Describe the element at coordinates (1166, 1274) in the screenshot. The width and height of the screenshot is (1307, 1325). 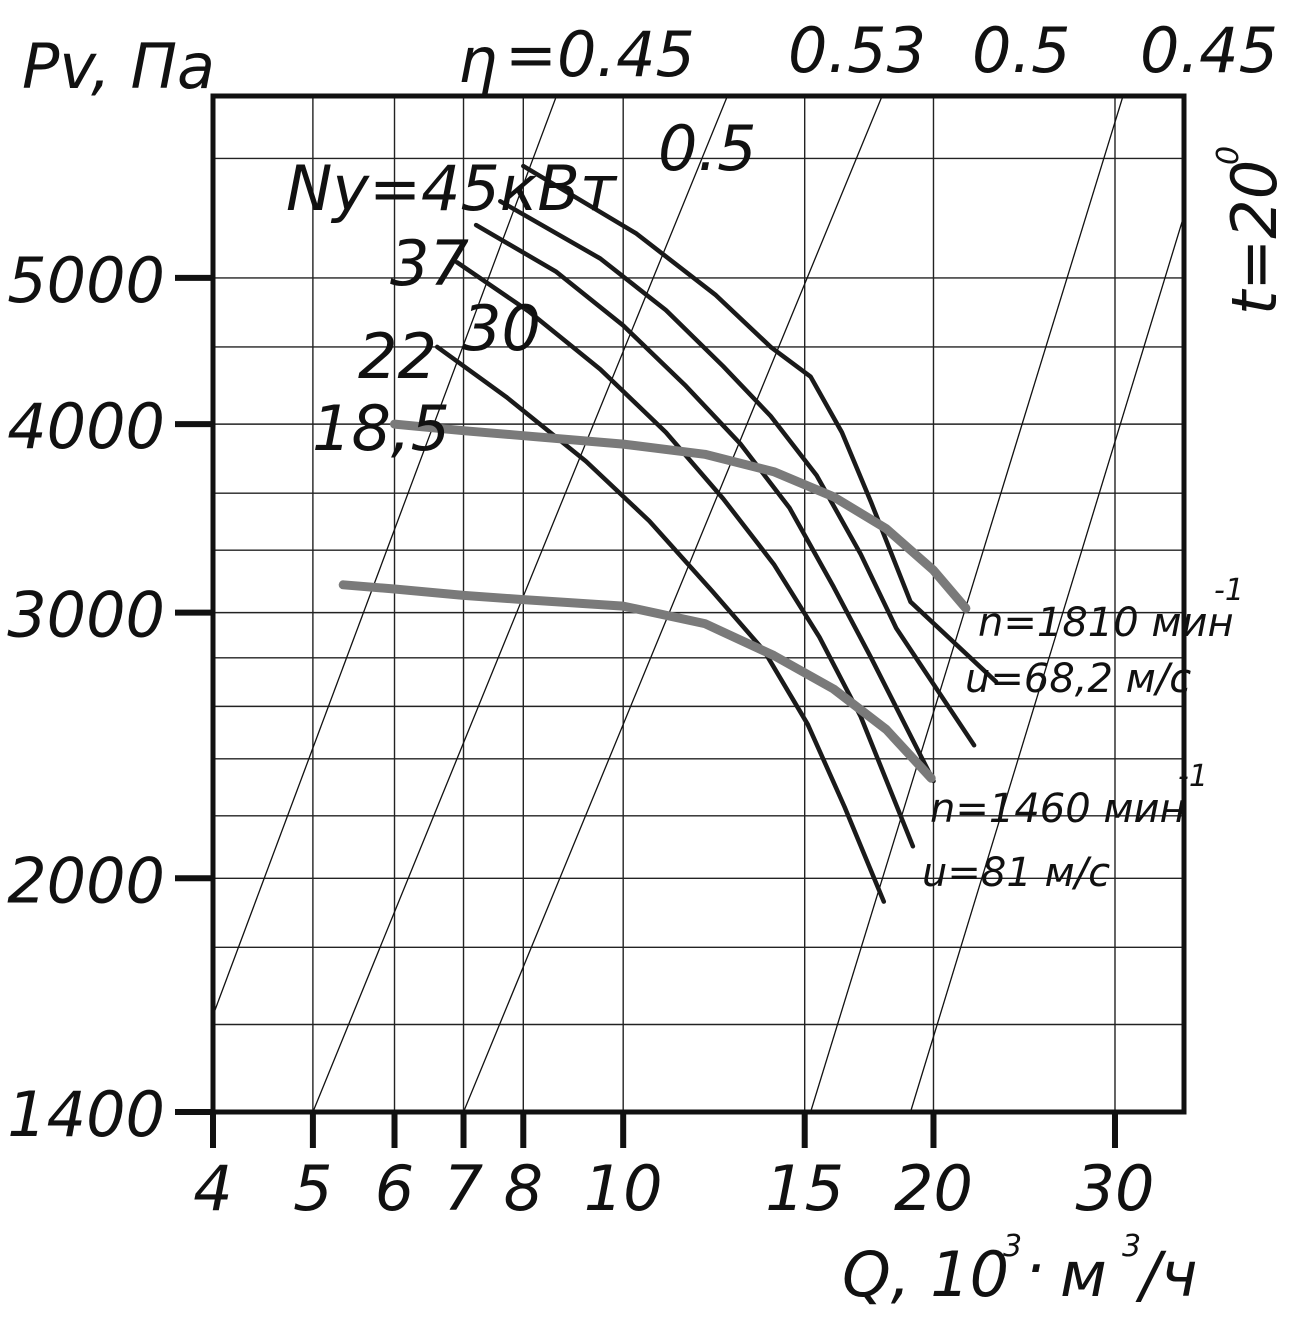
I see `x-axis-title-unit: /ч` at that location.